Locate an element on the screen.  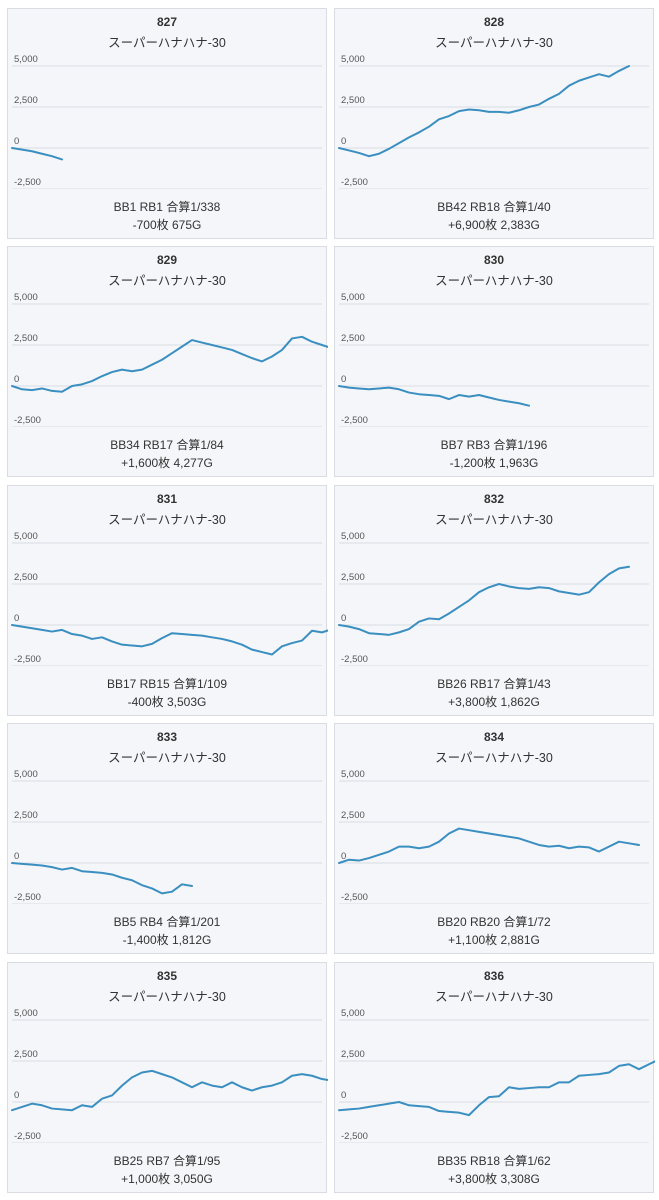
medal-games: +1,100枚 2,881G is located at coordinates (494, 940).